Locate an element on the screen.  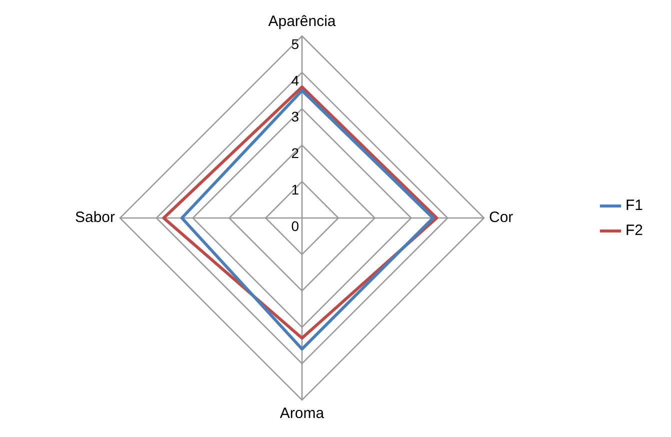
spoke-label: Aroma is located at coordinates (302, 413).